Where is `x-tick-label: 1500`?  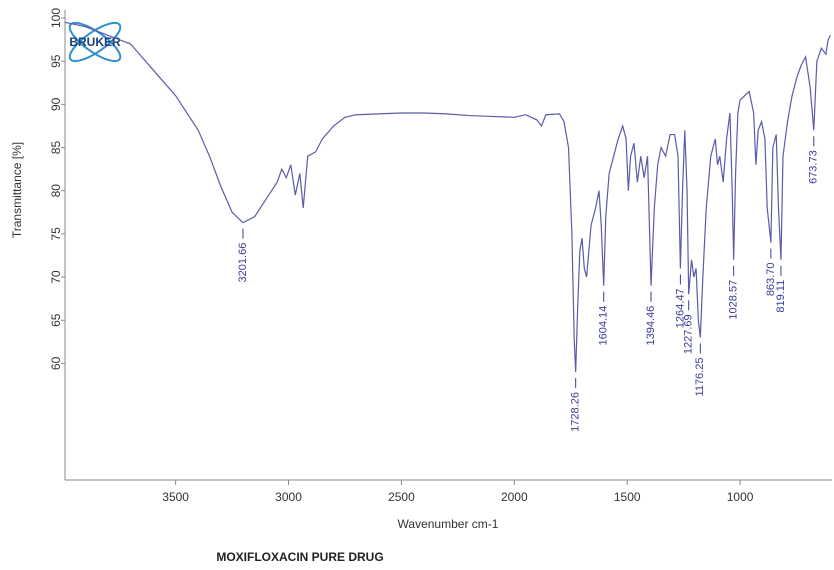
x-tick-label: 1500 is located at coordinates (627, 497).